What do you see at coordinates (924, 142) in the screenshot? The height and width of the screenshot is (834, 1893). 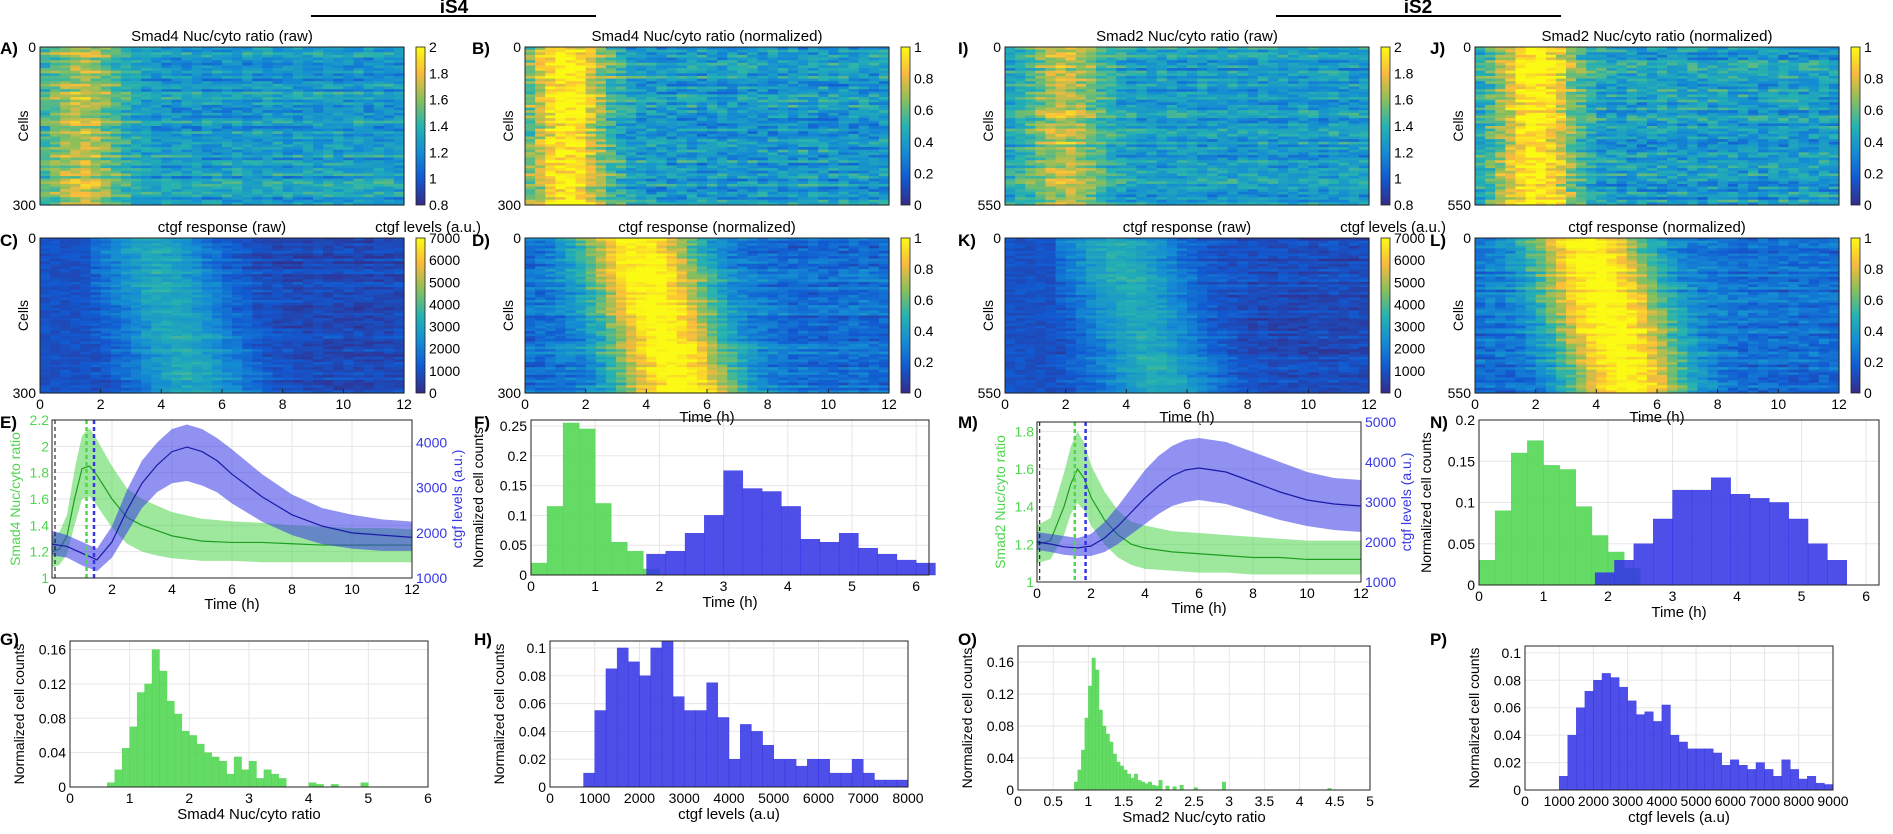 I see `colorbar-tick-label: 0.4` at bounding box center [924, 142].